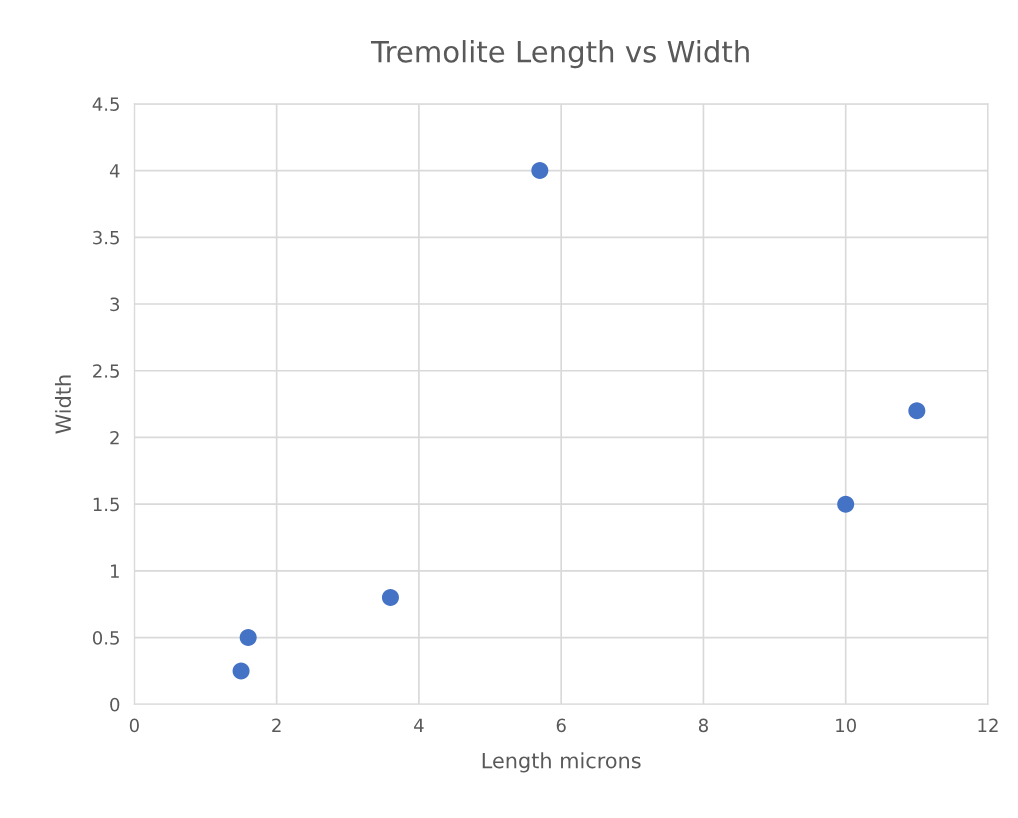 This screenshot has height=818, width=1018. What do you see at coordinates (276, 725) in the screenshot?
I see `x-tick-label: 2` at bounding box center [276, 725].